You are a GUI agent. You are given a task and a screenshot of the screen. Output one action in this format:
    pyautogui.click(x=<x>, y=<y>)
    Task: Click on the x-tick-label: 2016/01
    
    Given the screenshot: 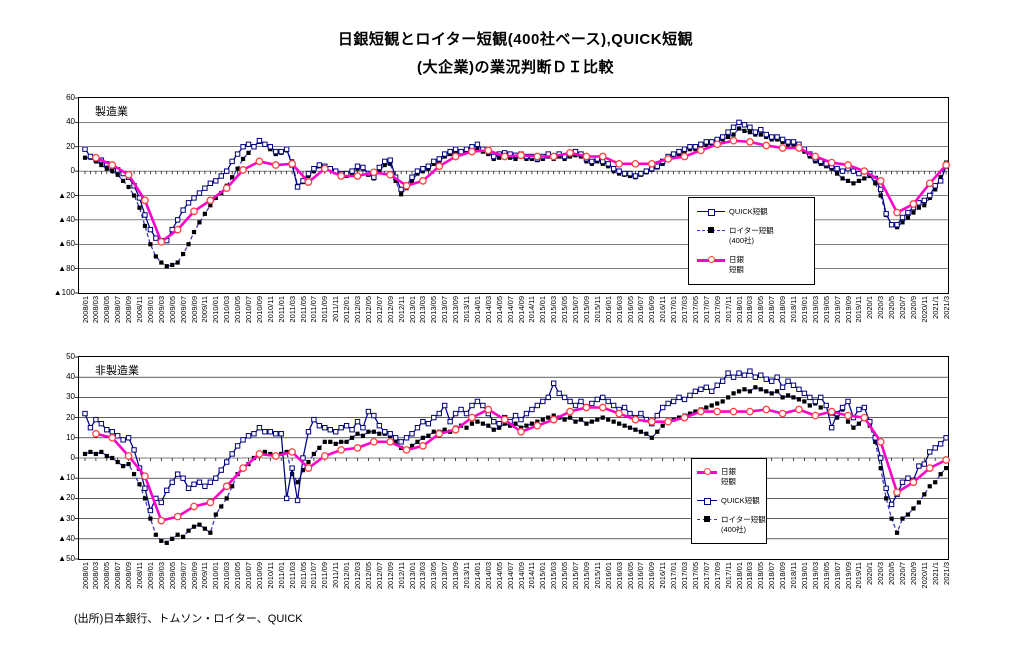 What is the action you would take?
    pyautogui.click(x=608, y=310)
    